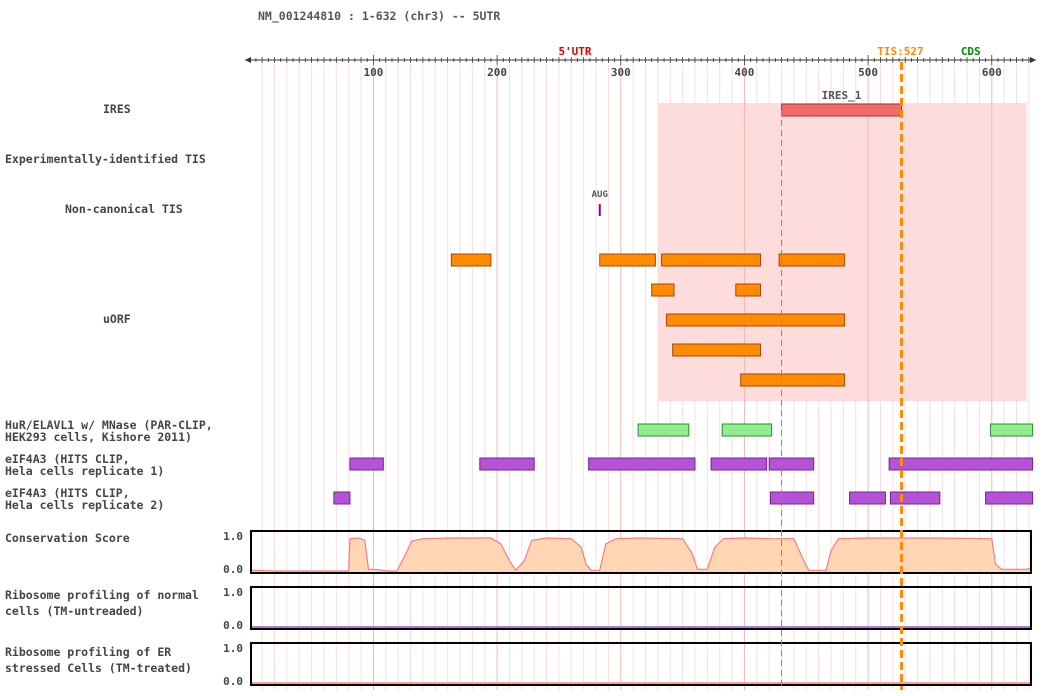  What do you see at coordinates (233, 681) in the screenshot?
I see `ribo-er-track-ymin-label: 0.0` at bounding box center [233, 681].